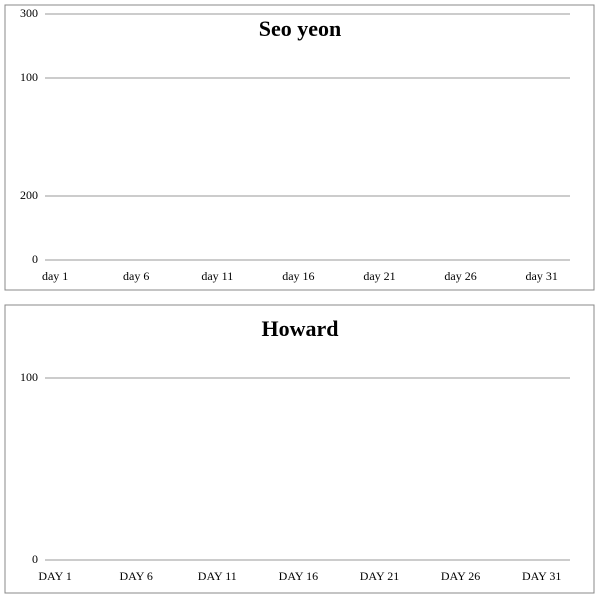 The image size is (600, 599). I want to click on x-tick-label: day 21, so click(379, 276).